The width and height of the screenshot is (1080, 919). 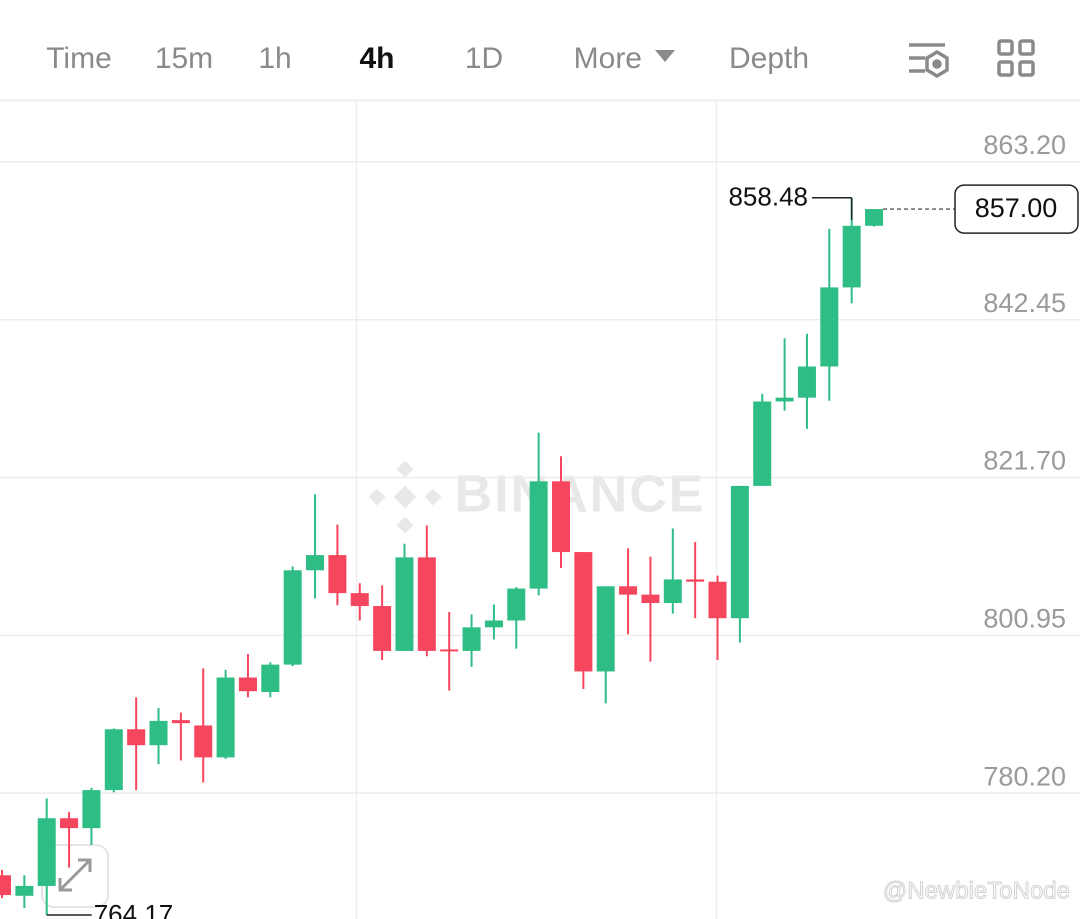 What do you see at coordinates (484, 58) in the screenshot?
I see `tab: 1D` at bounding box center [484, 58].